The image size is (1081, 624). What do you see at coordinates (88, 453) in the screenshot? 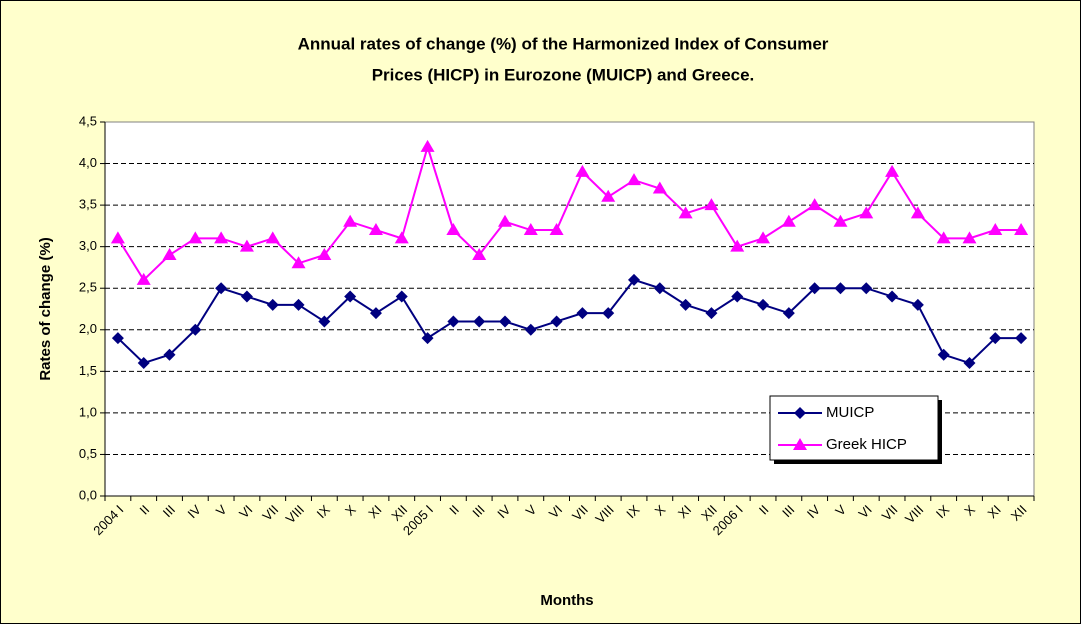
I see `y-tick-label: 0,5` at bounding box center [88, 453].